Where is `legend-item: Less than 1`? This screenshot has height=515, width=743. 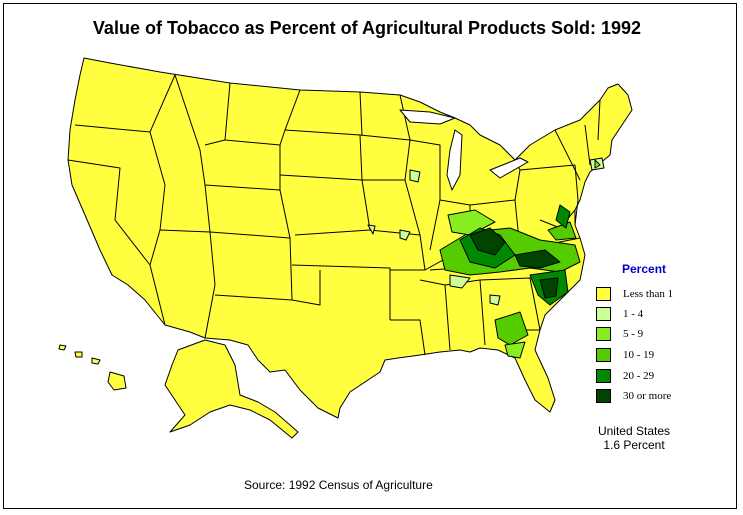
legend-item: Less than 1 is located at coordinates (634, 294).